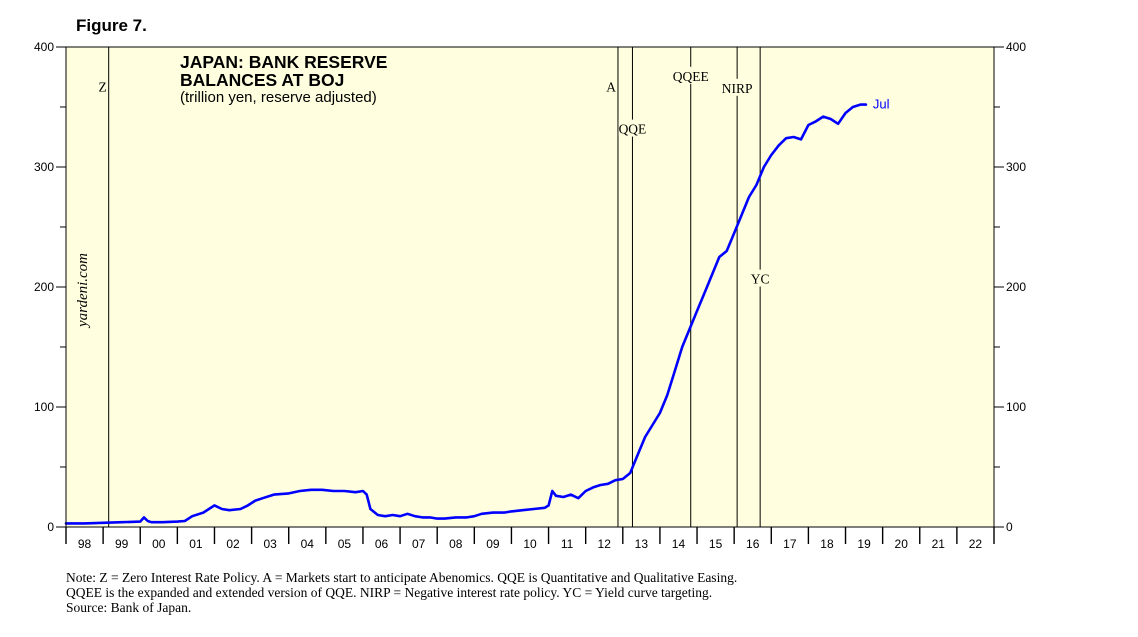 This screenshot has height=637, width=1138. What do you see at coordinates (382, 544) in the screenshot?
I see `x-tick-label: 06` at bounding box center [382, 544].